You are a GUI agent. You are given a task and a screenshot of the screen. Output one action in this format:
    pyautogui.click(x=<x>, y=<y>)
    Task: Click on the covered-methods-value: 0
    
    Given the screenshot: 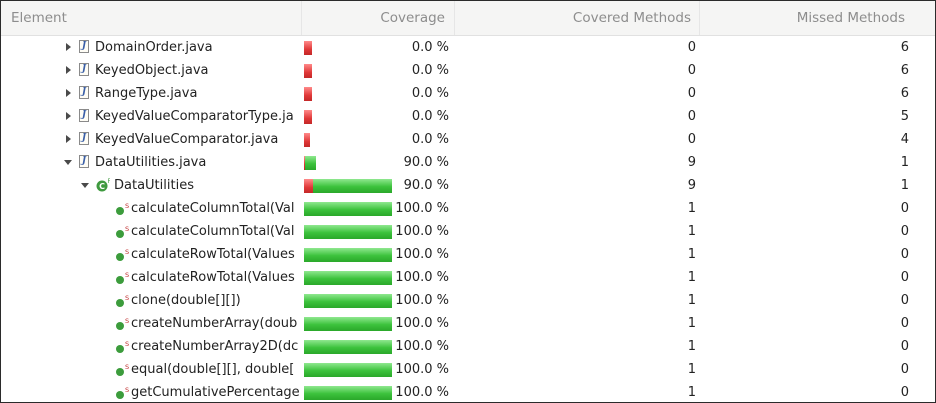 What is the action you would take?
    pyautogui.click(x=691, y=116)
    